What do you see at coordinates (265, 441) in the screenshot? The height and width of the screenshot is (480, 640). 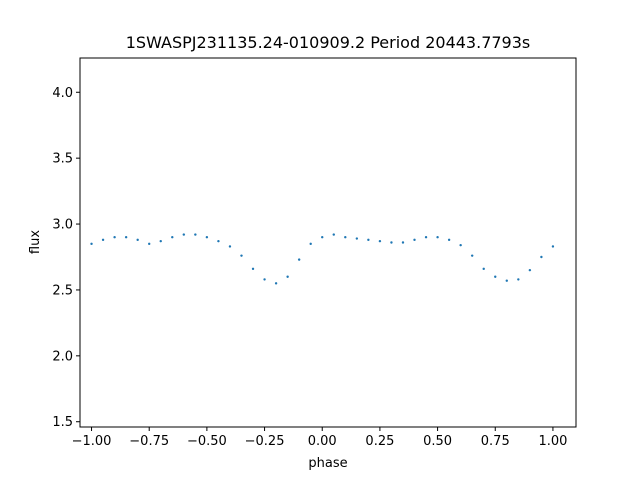 I see `x-tick-label: −0.25` at bounding box center [265, 441].